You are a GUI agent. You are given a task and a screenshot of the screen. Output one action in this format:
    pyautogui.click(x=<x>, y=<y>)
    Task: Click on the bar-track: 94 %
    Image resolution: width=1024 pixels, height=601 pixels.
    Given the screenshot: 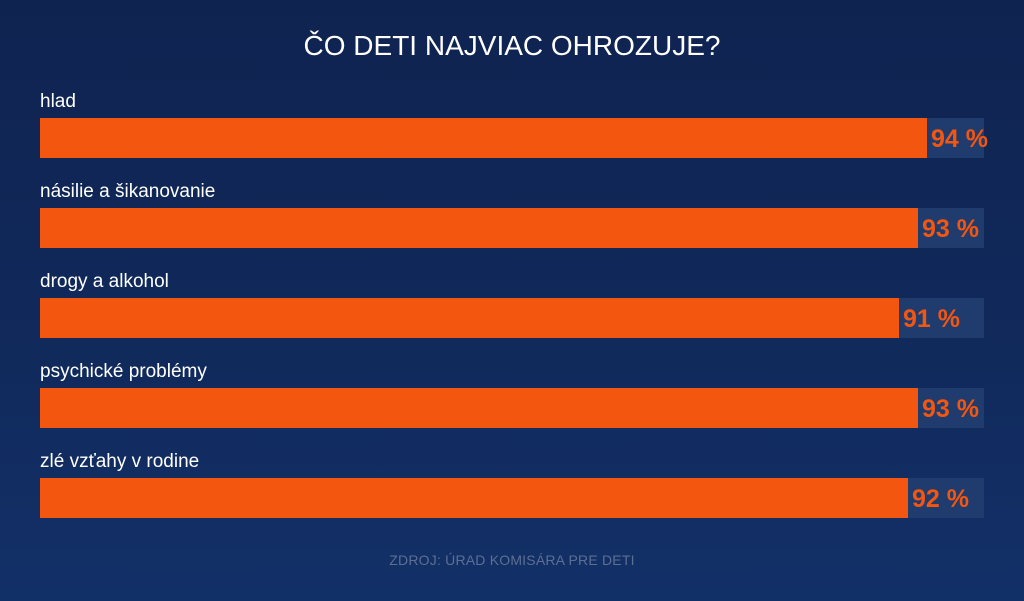 What is the action you would take?
    pyautogui.click(x=514, y=138)
    